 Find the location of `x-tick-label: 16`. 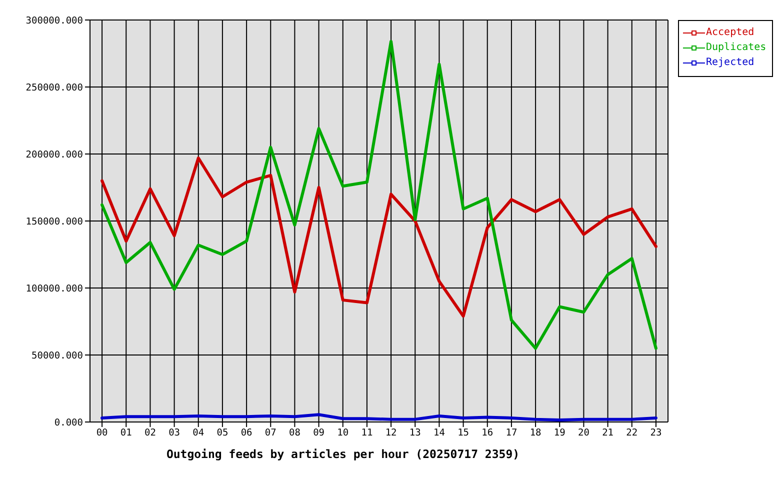

x-tick-label: 16 is located at coordinates (488, 433).